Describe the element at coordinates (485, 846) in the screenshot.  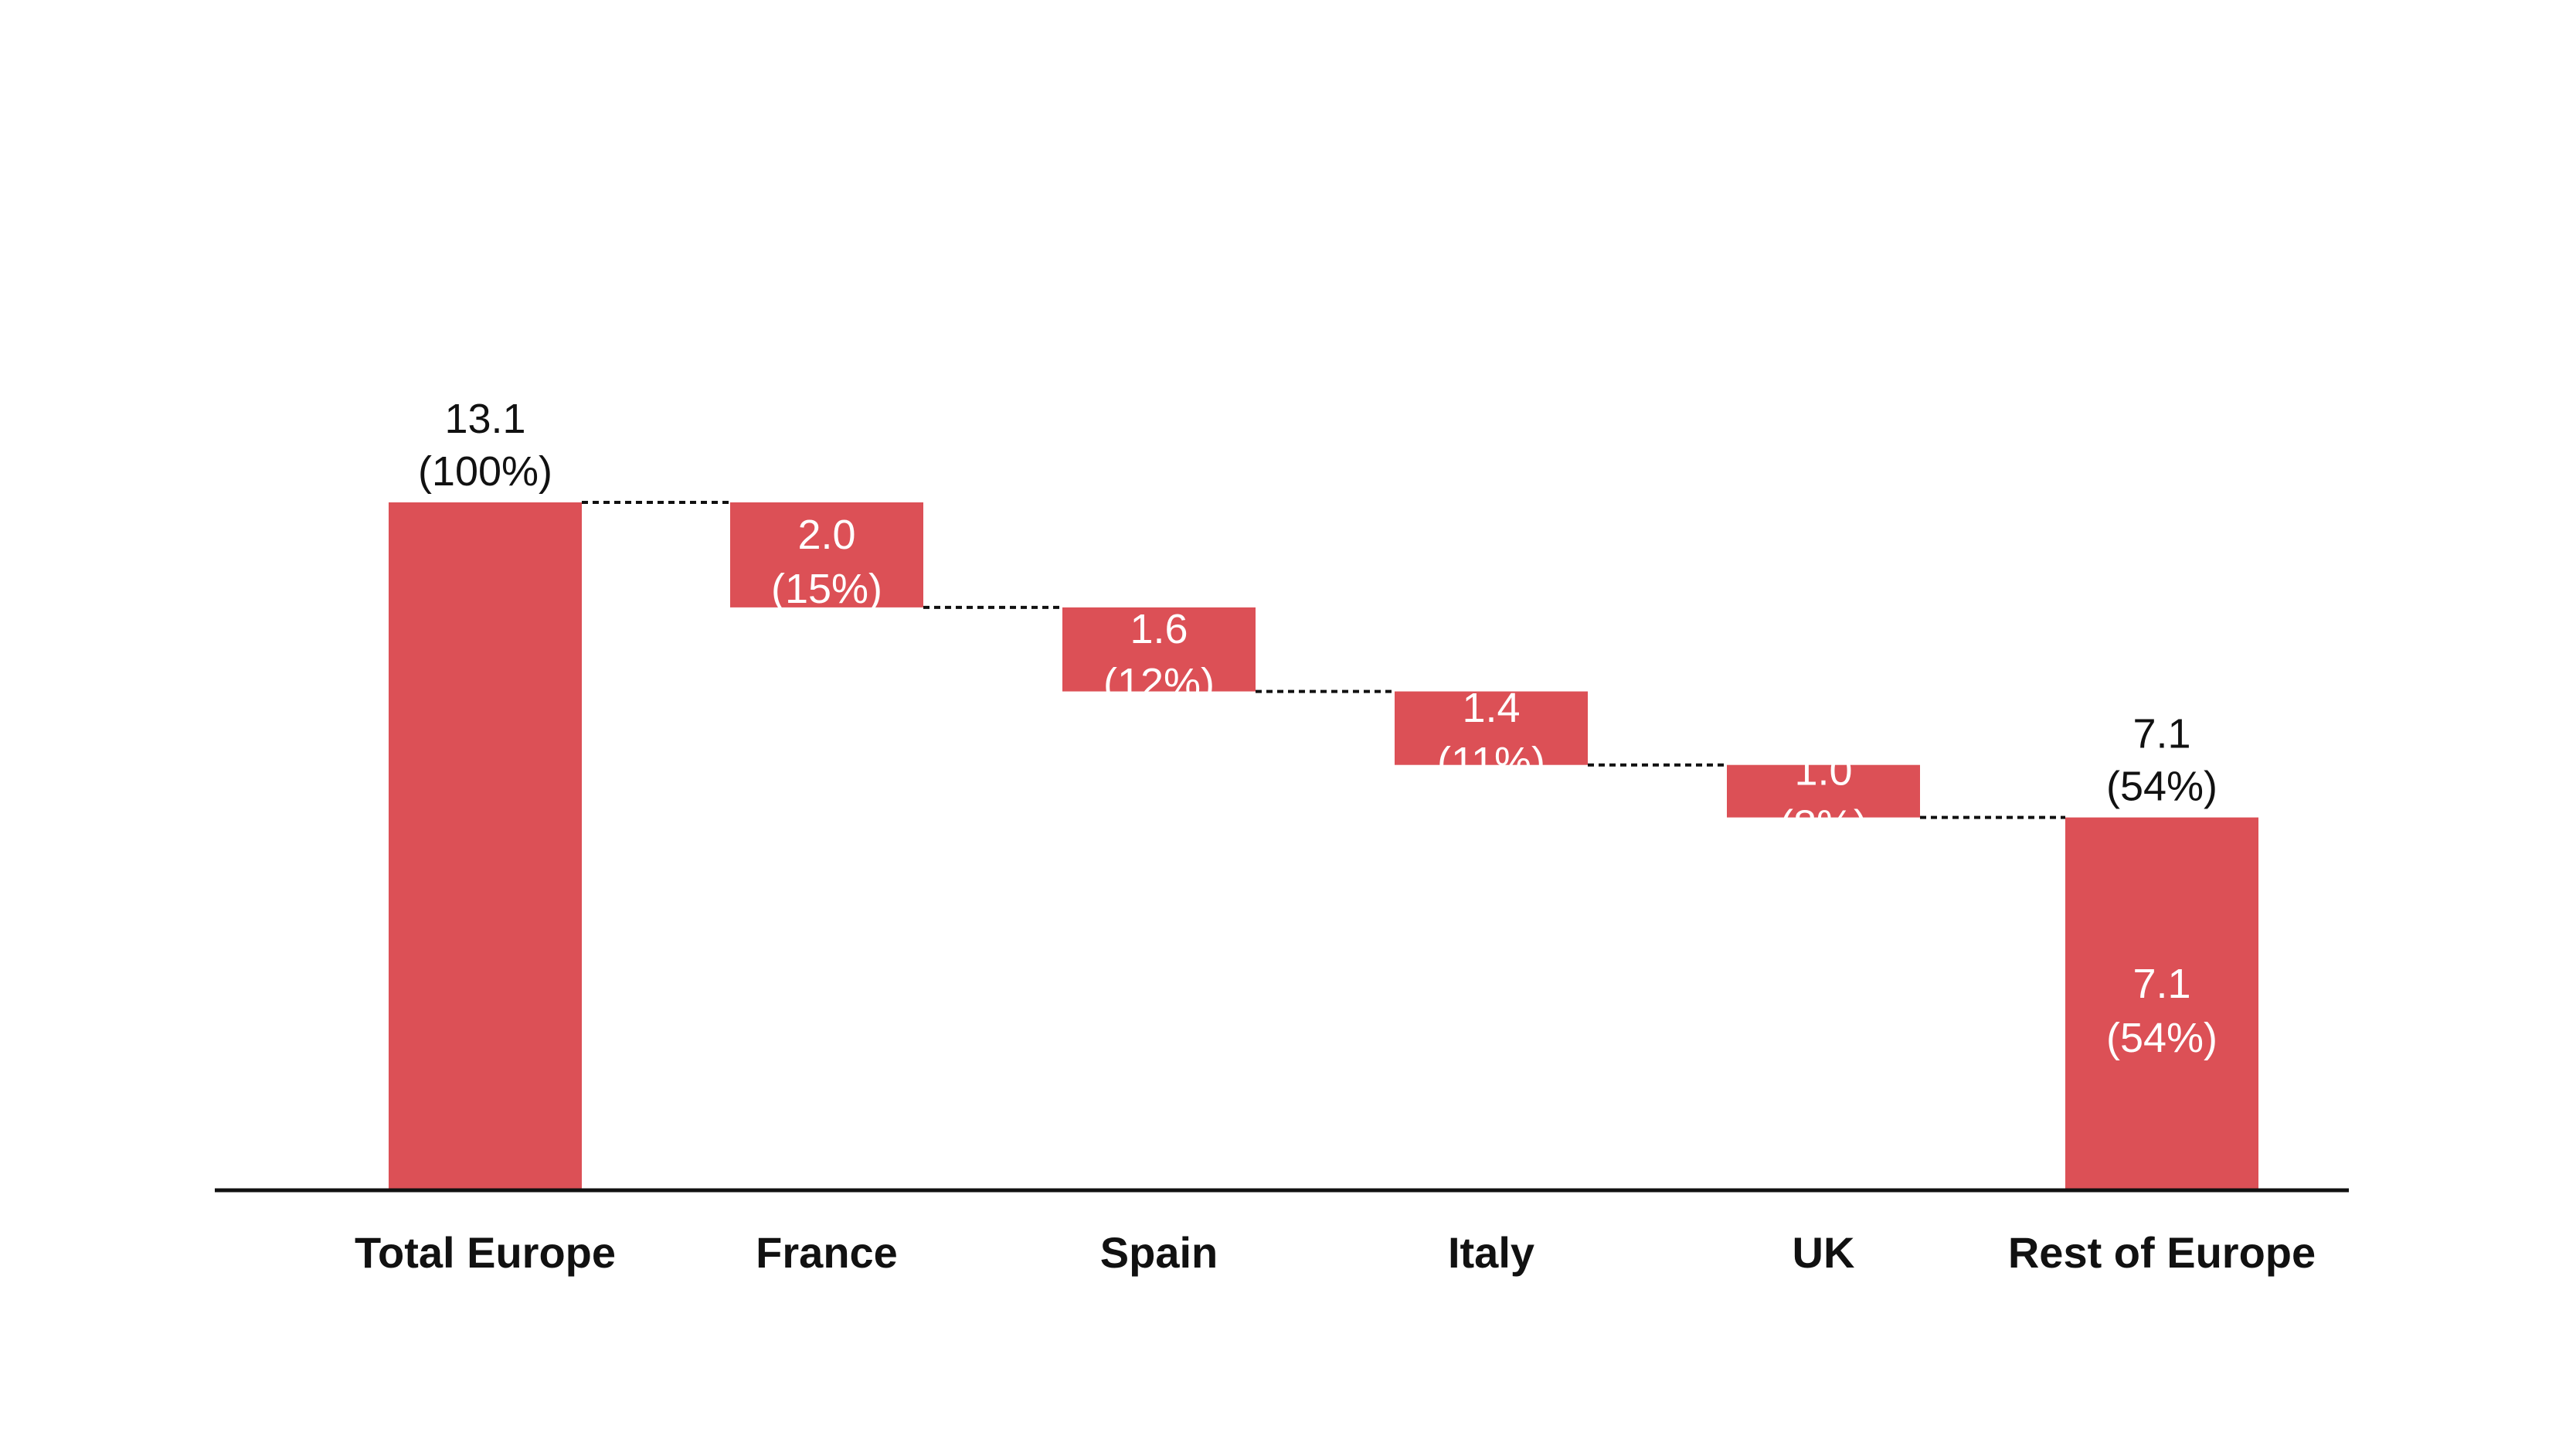
I see `bar-total-europe` at that location.